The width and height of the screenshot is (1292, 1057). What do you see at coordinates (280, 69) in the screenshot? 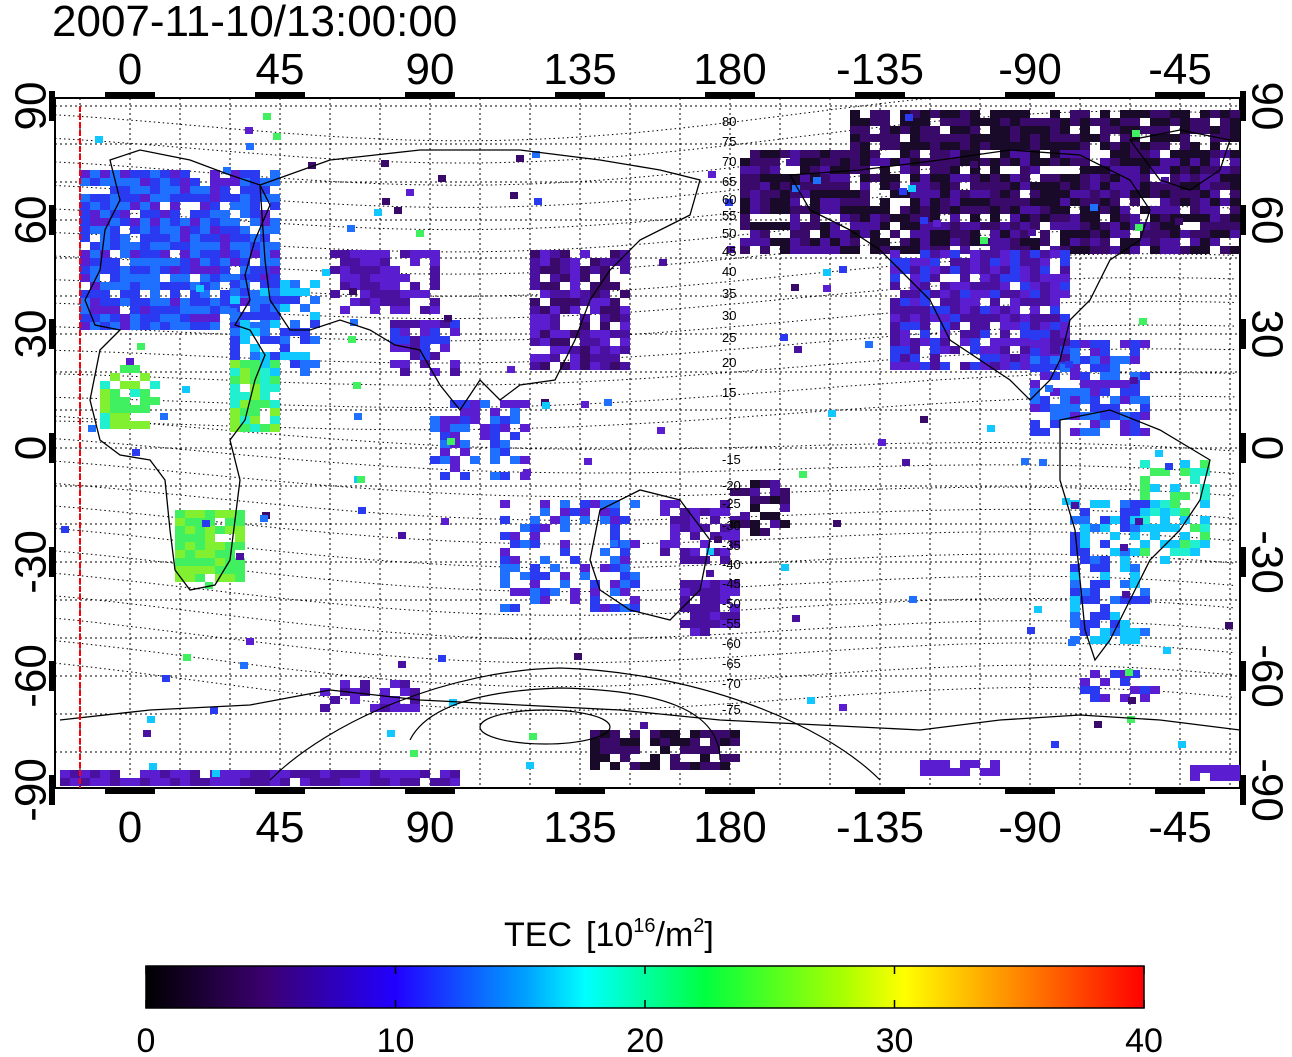
I see `top-lon-label: 45` at bounding box center [280, 69].